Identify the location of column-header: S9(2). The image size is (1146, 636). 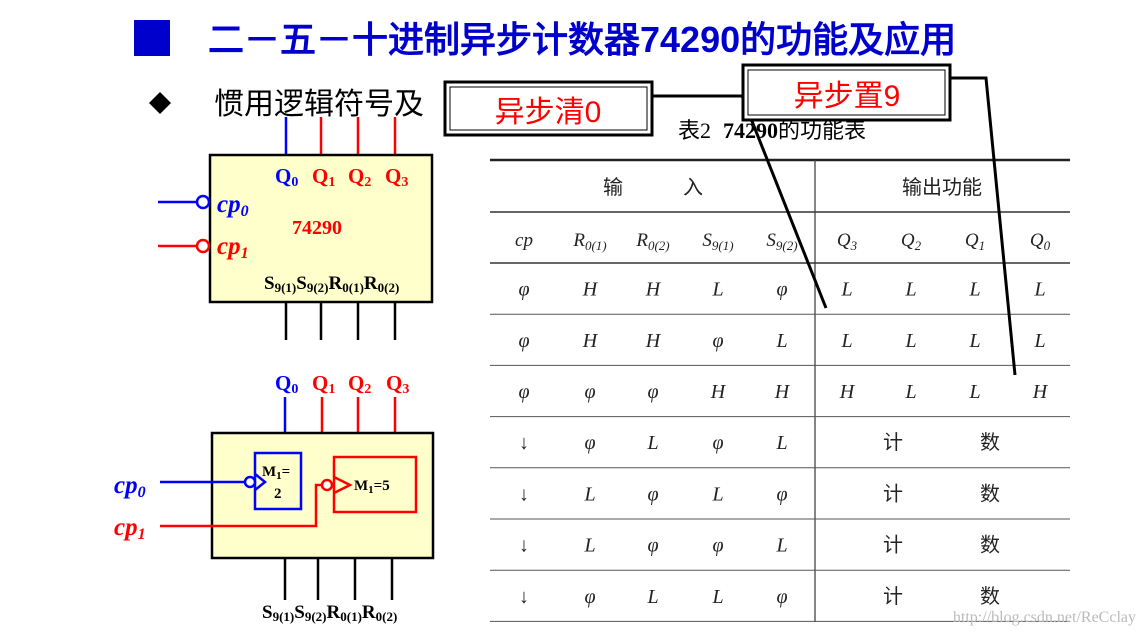
(781, 241).